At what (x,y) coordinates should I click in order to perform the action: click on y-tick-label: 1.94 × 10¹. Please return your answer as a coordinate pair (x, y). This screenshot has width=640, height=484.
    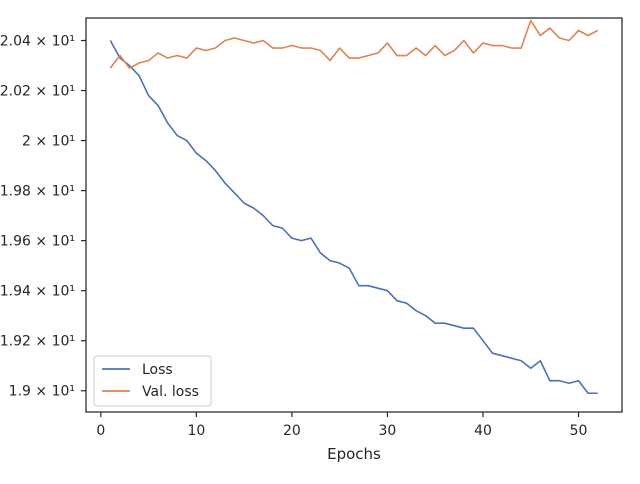
    Looking at the image, I should click on (37, 292).